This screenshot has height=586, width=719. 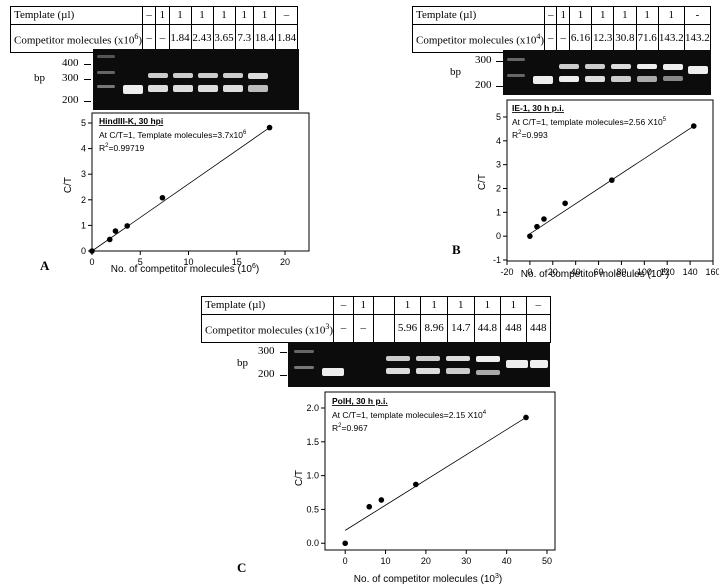 I want to click on annotation-text: At C/T=1, template molecules=2.15 X10, so click(x=407, y=415).